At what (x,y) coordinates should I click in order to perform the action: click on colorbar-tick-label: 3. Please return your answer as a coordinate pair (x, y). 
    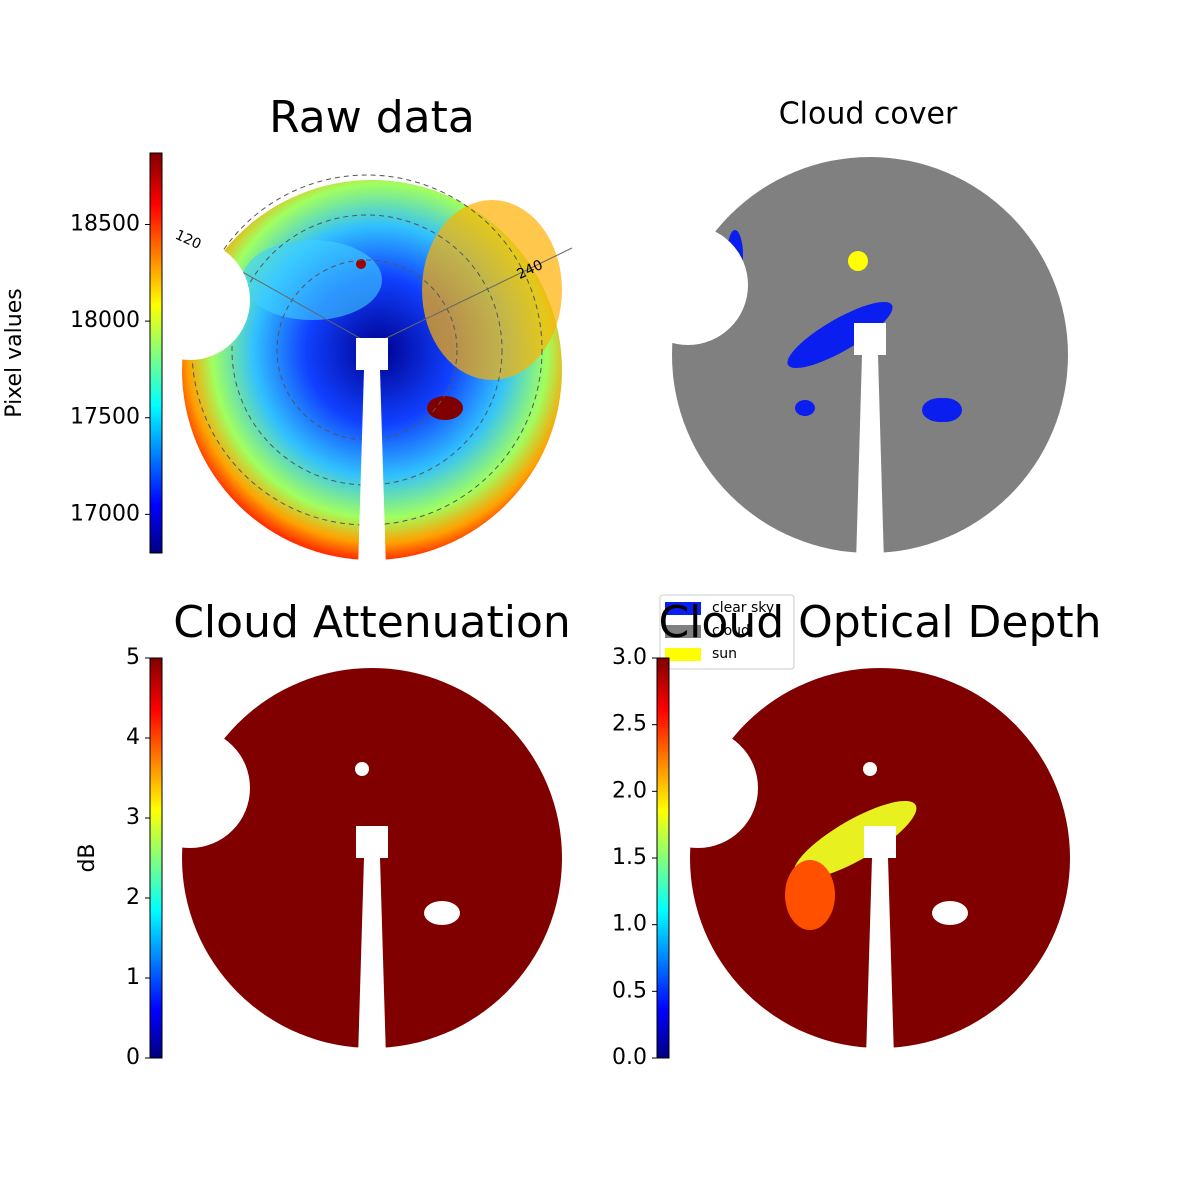
    Looking at the image, I should click on (133, 817).